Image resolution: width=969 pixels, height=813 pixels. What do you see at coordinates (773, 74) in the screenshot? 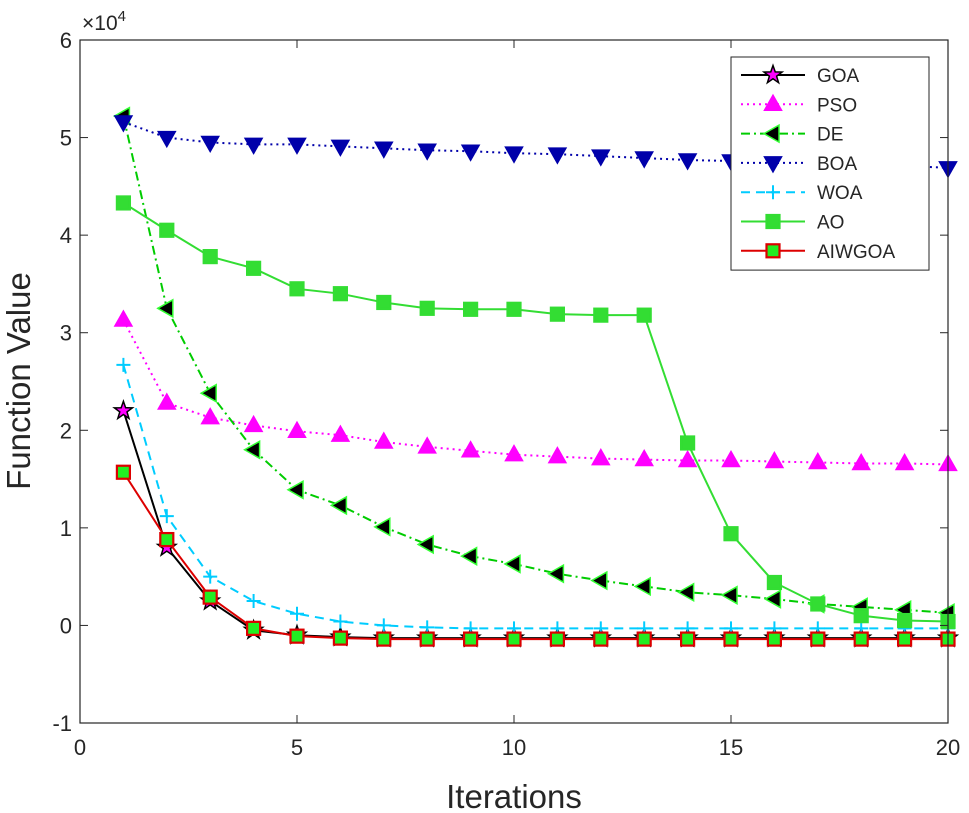
I see `data-point-goa` at bounding box center [773, 74].